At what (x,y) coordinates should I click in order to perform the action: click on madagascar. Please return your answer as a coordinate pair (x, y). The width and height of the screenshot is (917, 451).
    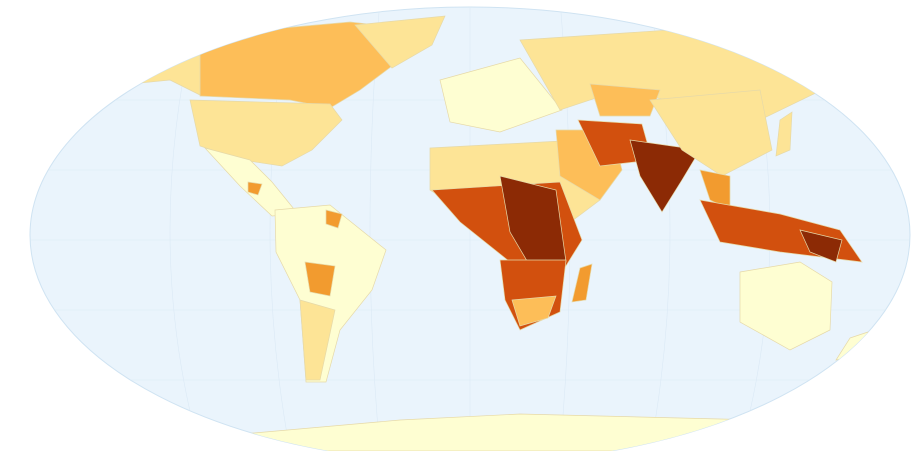
    Looking at the image, I should click on (582, 283).